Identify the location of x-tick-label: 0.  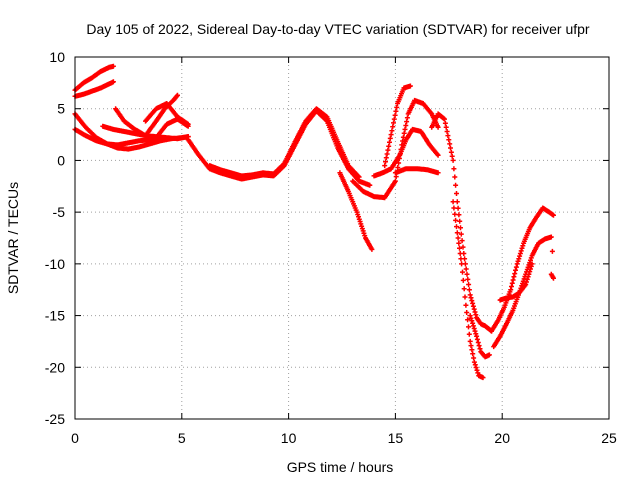
(75, 438).